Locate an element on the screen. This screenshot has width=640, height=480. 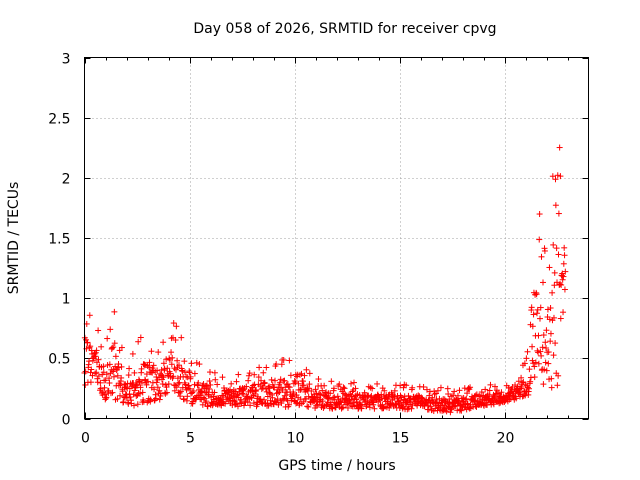
x-tick-labels: 0 5 10 15 20 is located at coordinates (297, 439).